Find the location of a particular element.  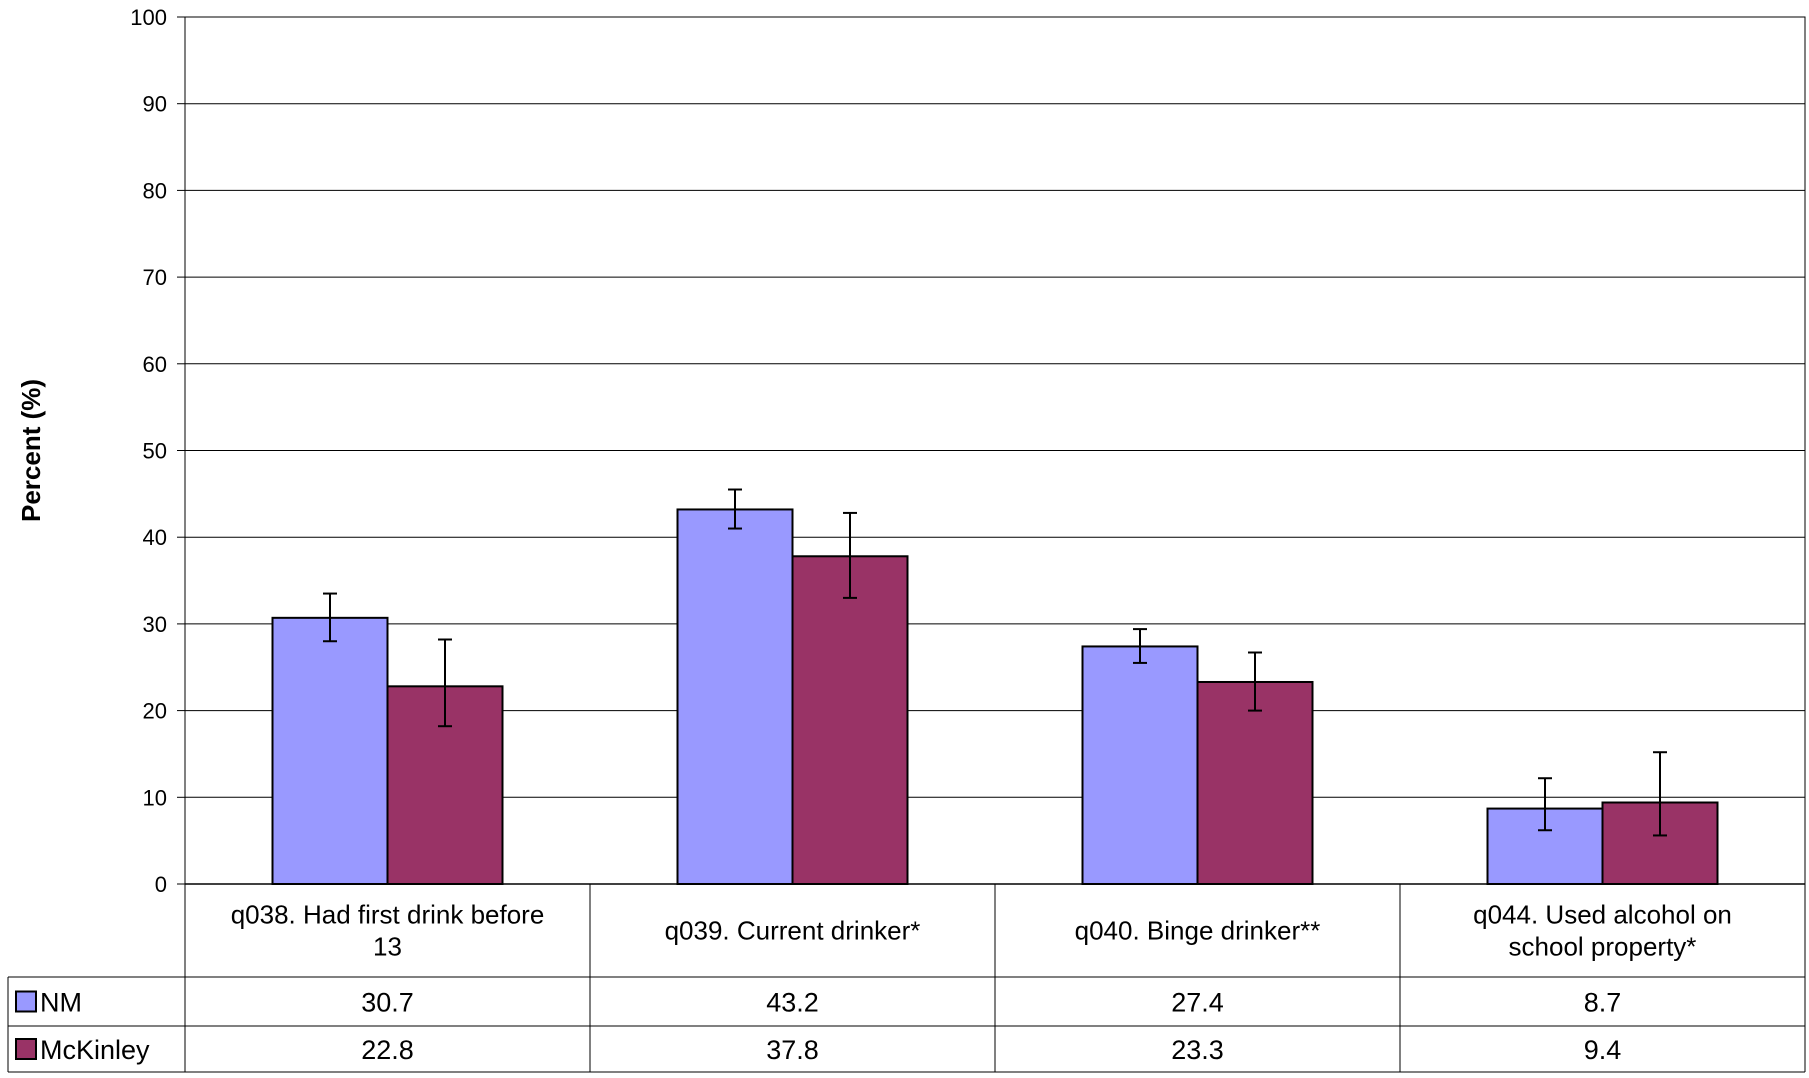

y-tick-label: 10 is located at coordinates (155, 797).